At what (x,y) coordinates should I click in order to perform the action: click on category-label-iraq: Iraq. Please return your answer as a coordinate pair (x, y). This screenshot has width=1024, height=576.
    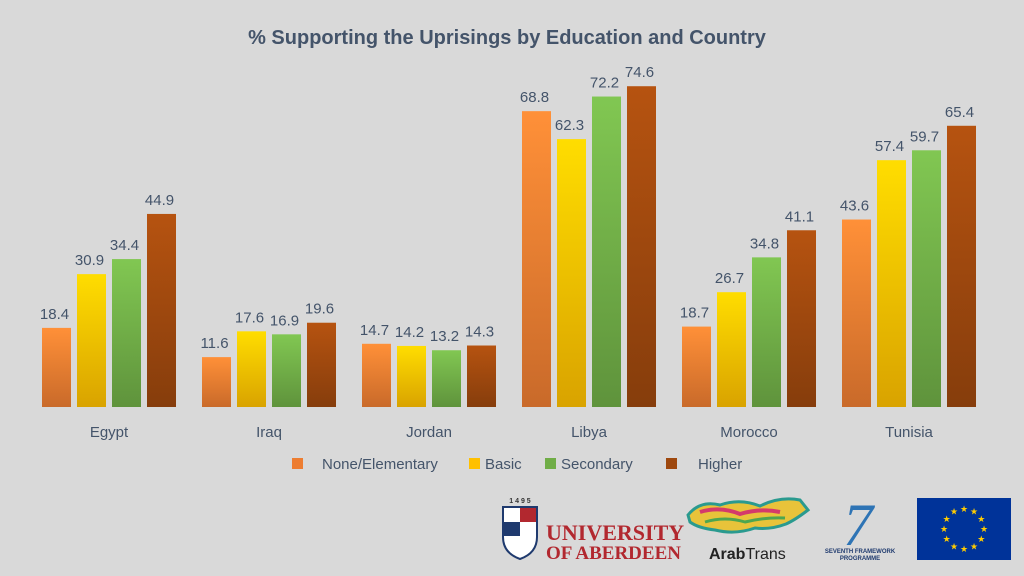
    Looking at the image, I should click on (269, 432).